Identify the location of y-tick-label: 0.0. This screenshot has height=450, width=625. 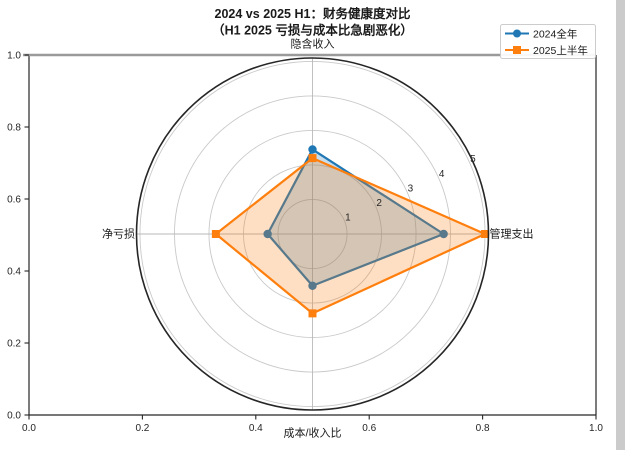
(14, 416).